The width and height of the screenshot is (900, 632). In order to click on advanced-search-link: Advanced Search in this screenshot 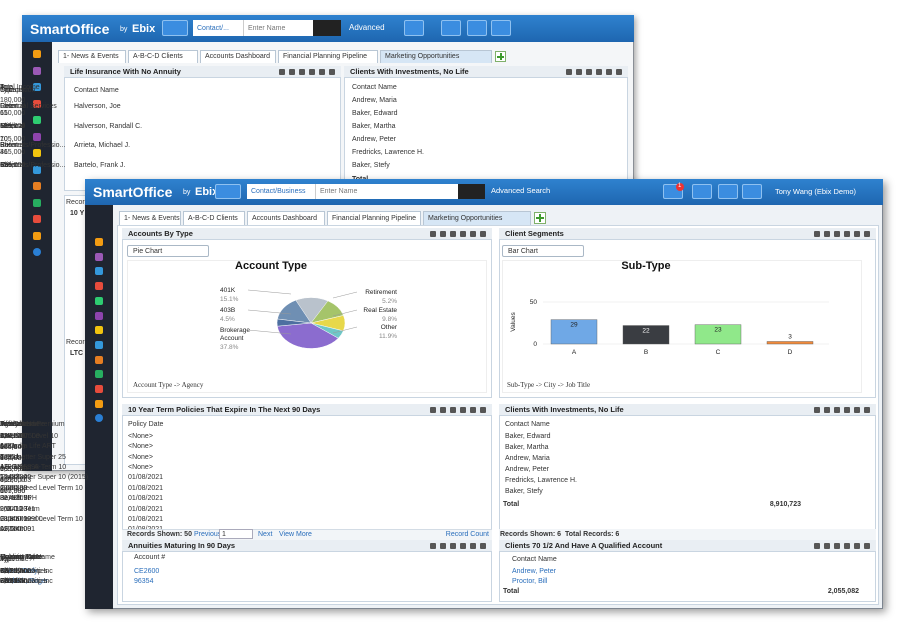, I will do `click(521, 190)`.